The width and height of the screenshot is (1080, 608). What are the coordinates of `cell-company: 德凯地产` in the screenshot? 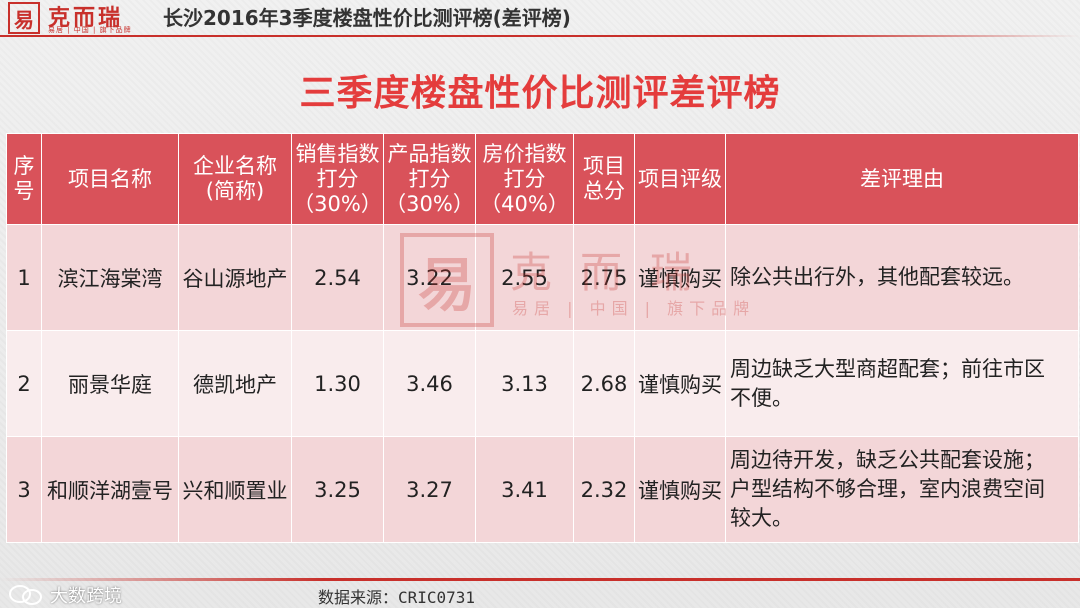 It's located at (235, 383).